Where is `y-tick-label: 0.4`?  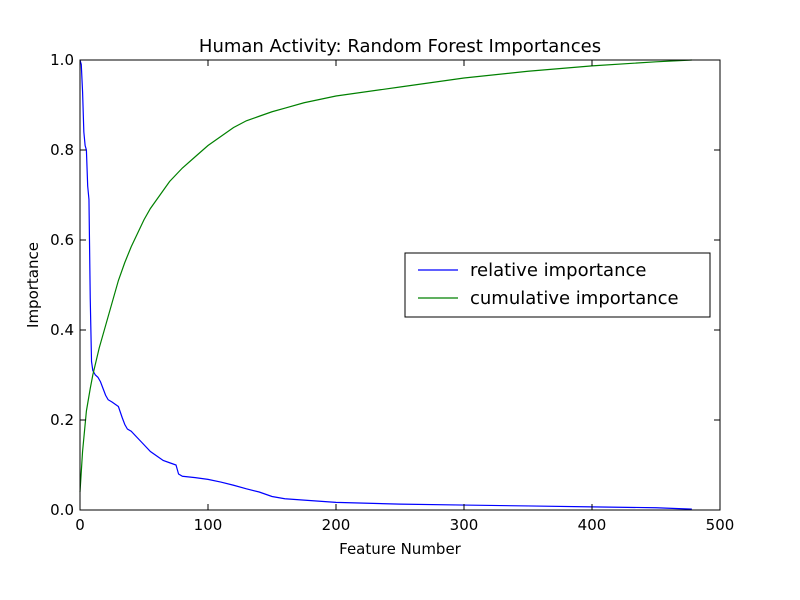
y-tick-label: 0.4 is located at coordinates (62, 330).